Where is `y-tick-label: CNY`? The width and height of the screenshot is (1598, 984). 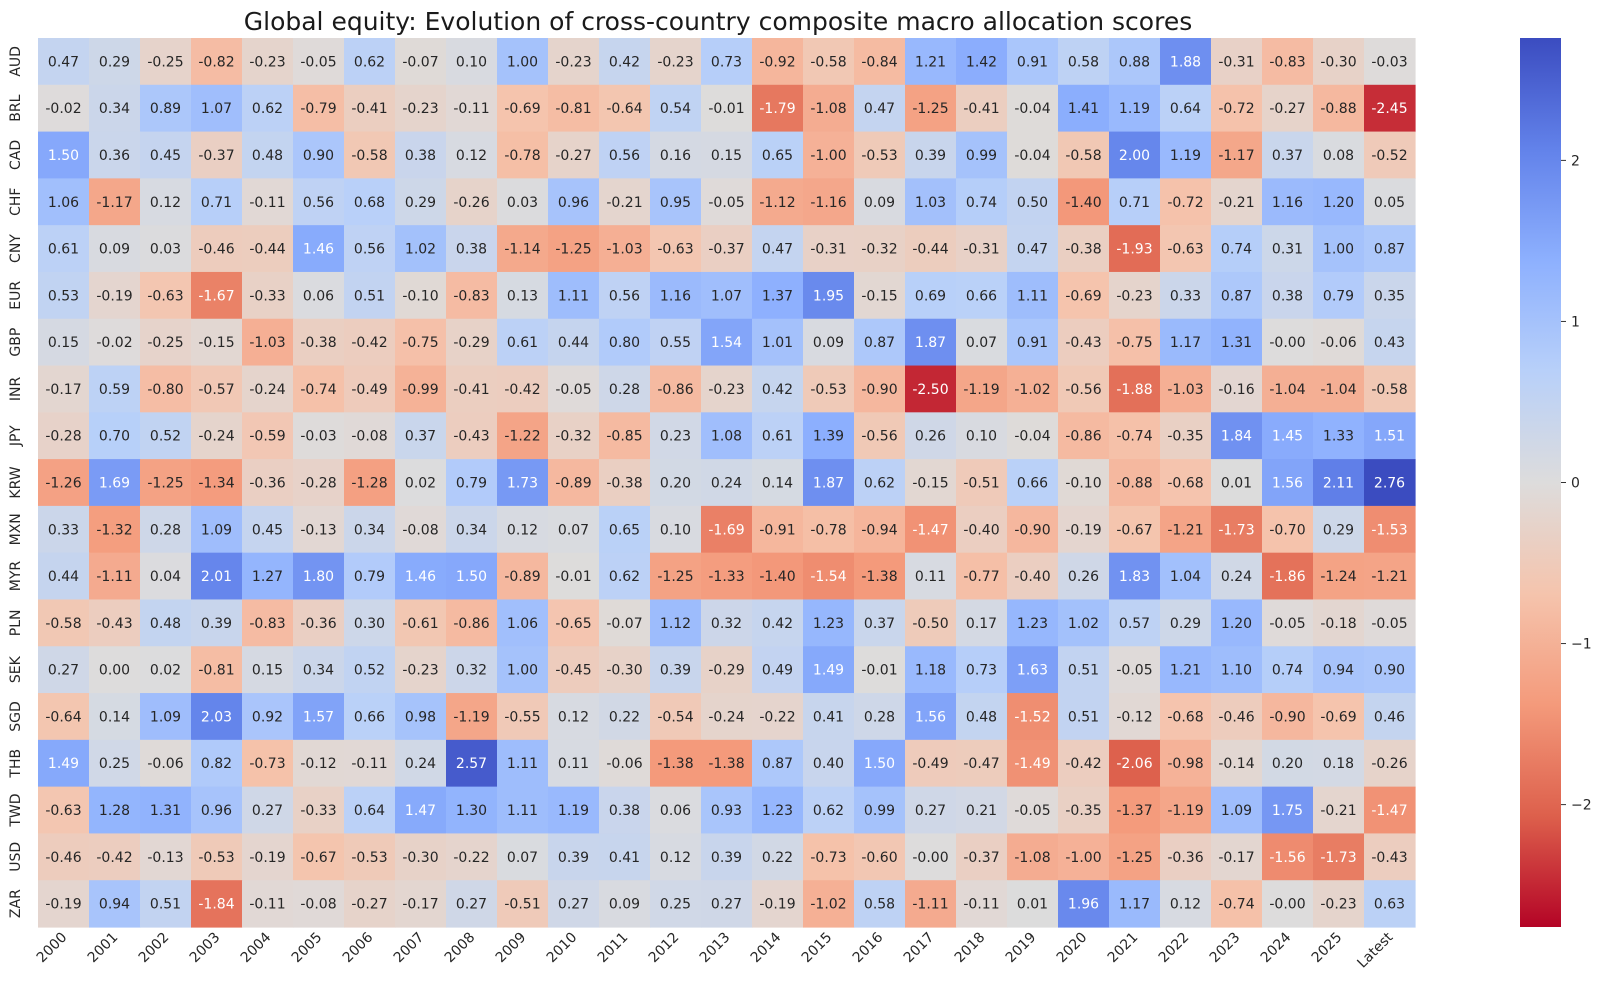
y-tick-label: CNY is located at coordinates (16, 248).